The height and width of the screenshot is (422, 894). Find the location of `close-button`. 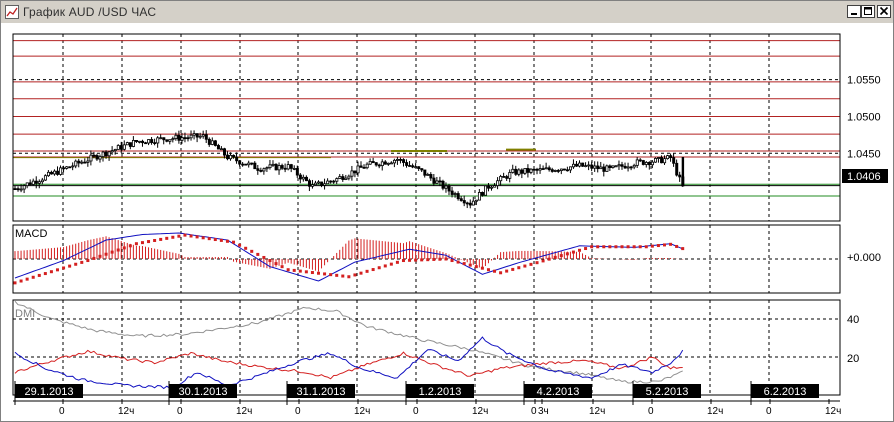

close-button is located at coordinates (884, 11).